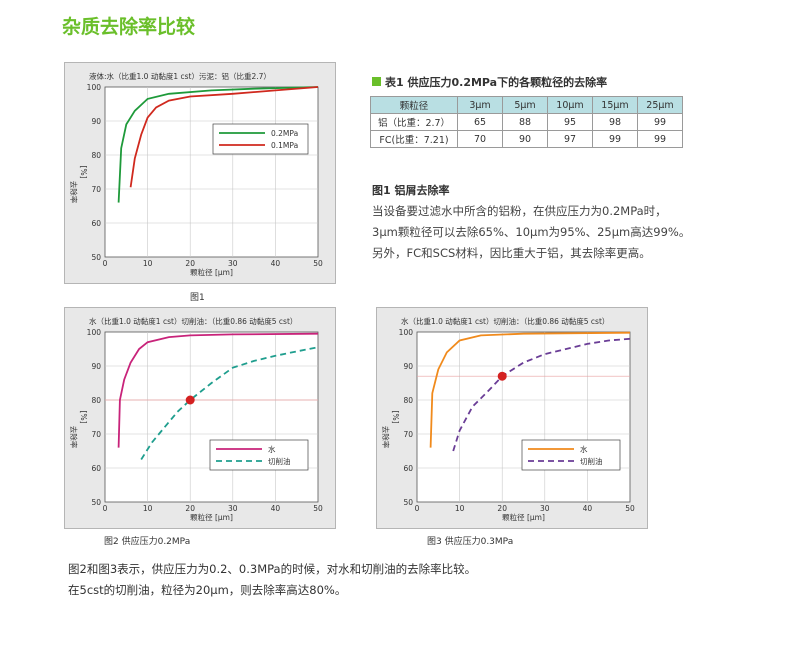  Describe the element at coordinates (480, 105) in the screenshot. I see `table-header-cell: 3μm` at that location.